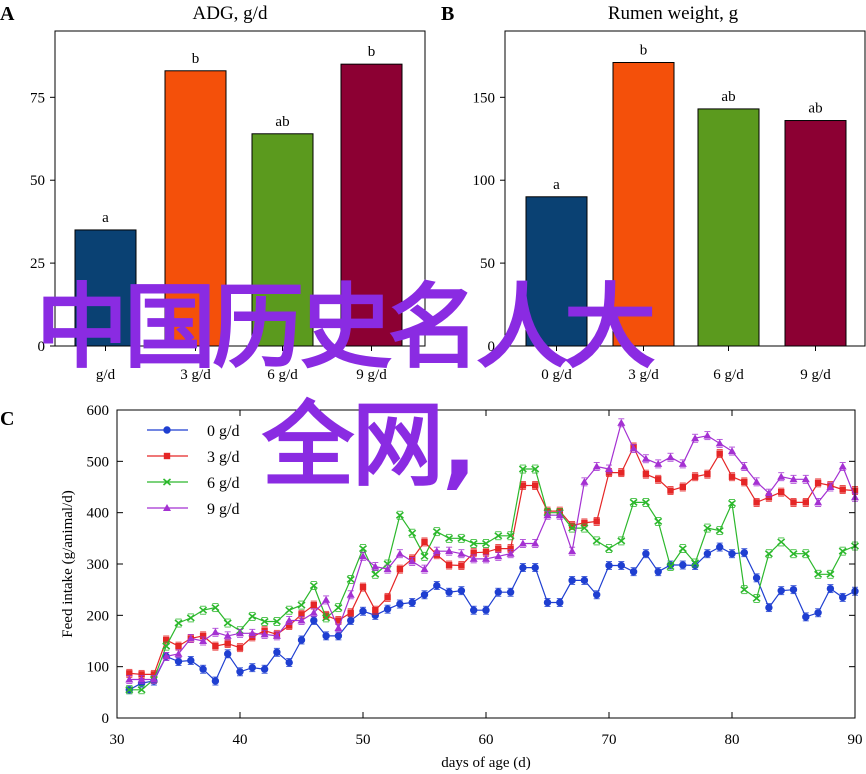 This screenshot has width=866, height=774. What do you see at coordinates (117, 740) in the screenshot?
I see `x-tick-label: 30` at bounding box center [117, 740].